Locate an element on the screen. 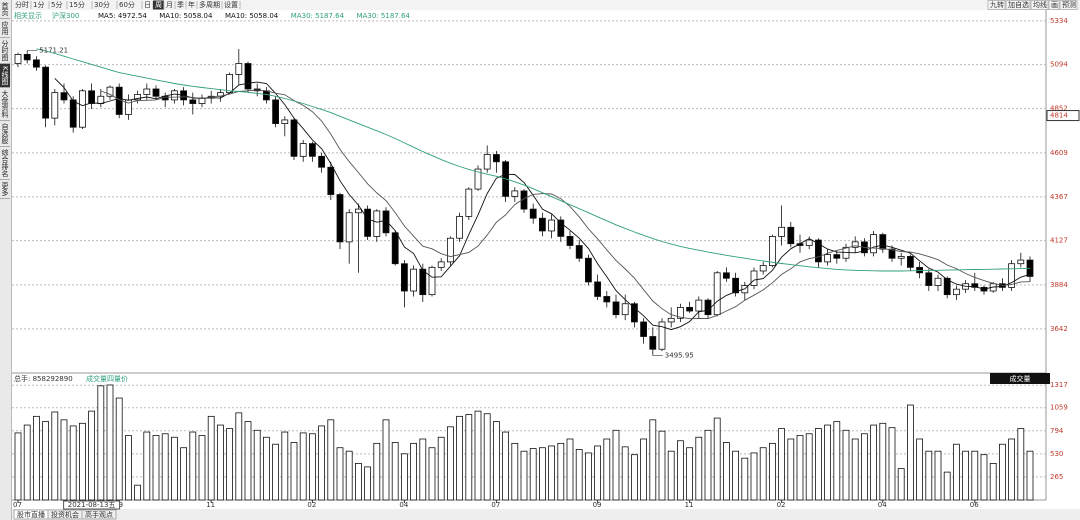 This screenshot has height=520, width=1080. side-tab: 大盘资料 is located at coordinates (5, 104).